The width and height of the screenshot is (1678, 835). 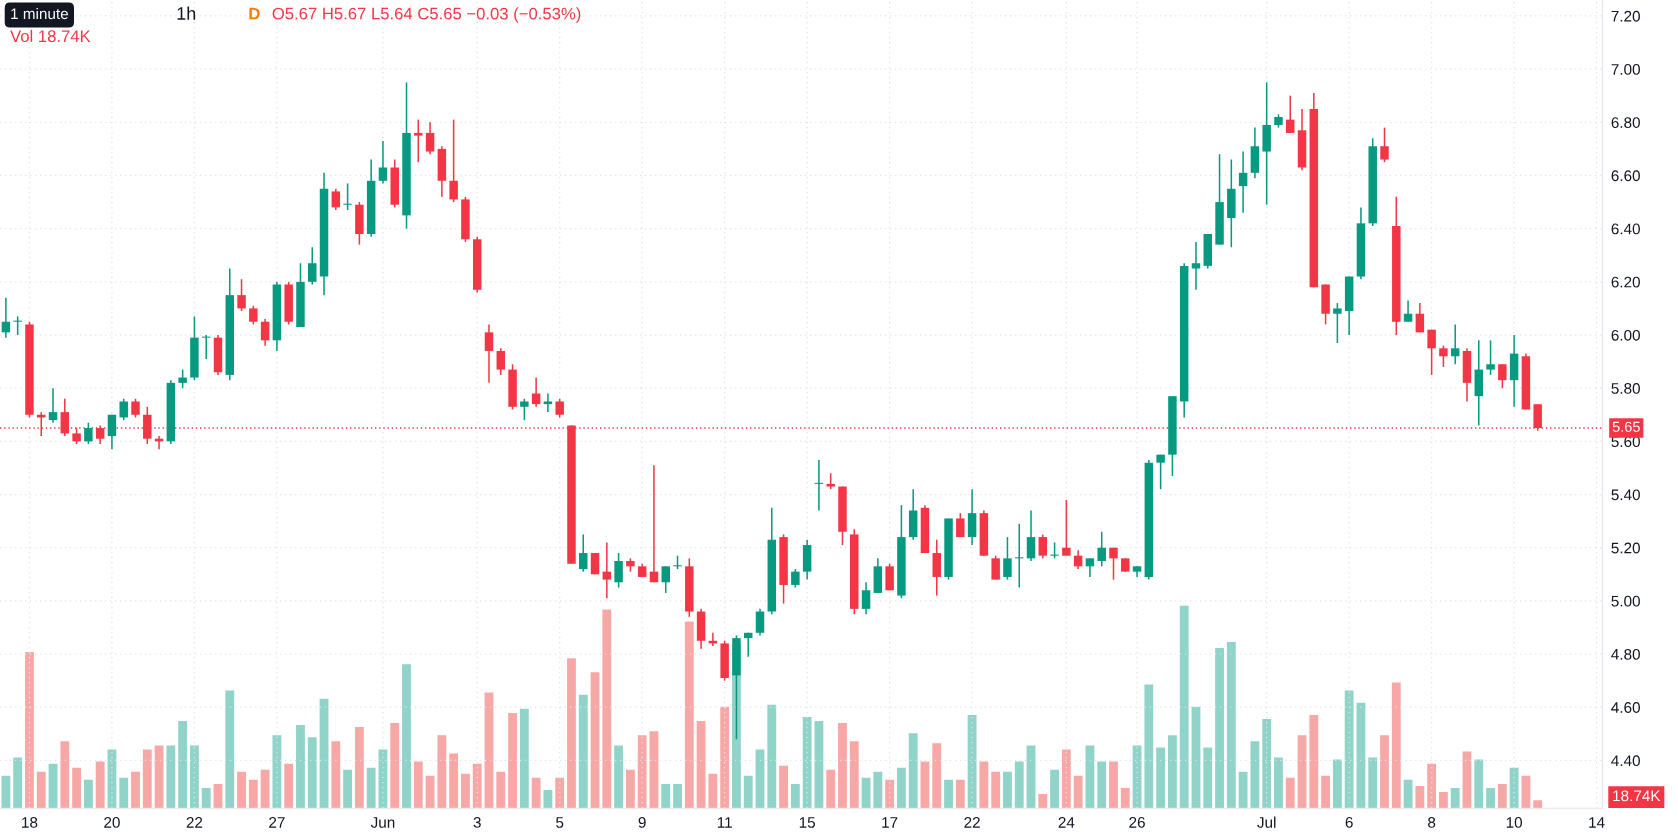 What do you see at coordinates (1626, 426) in the screenshot?
I see `ref-line-label: 5.65` at bounding box center [1626, 426].